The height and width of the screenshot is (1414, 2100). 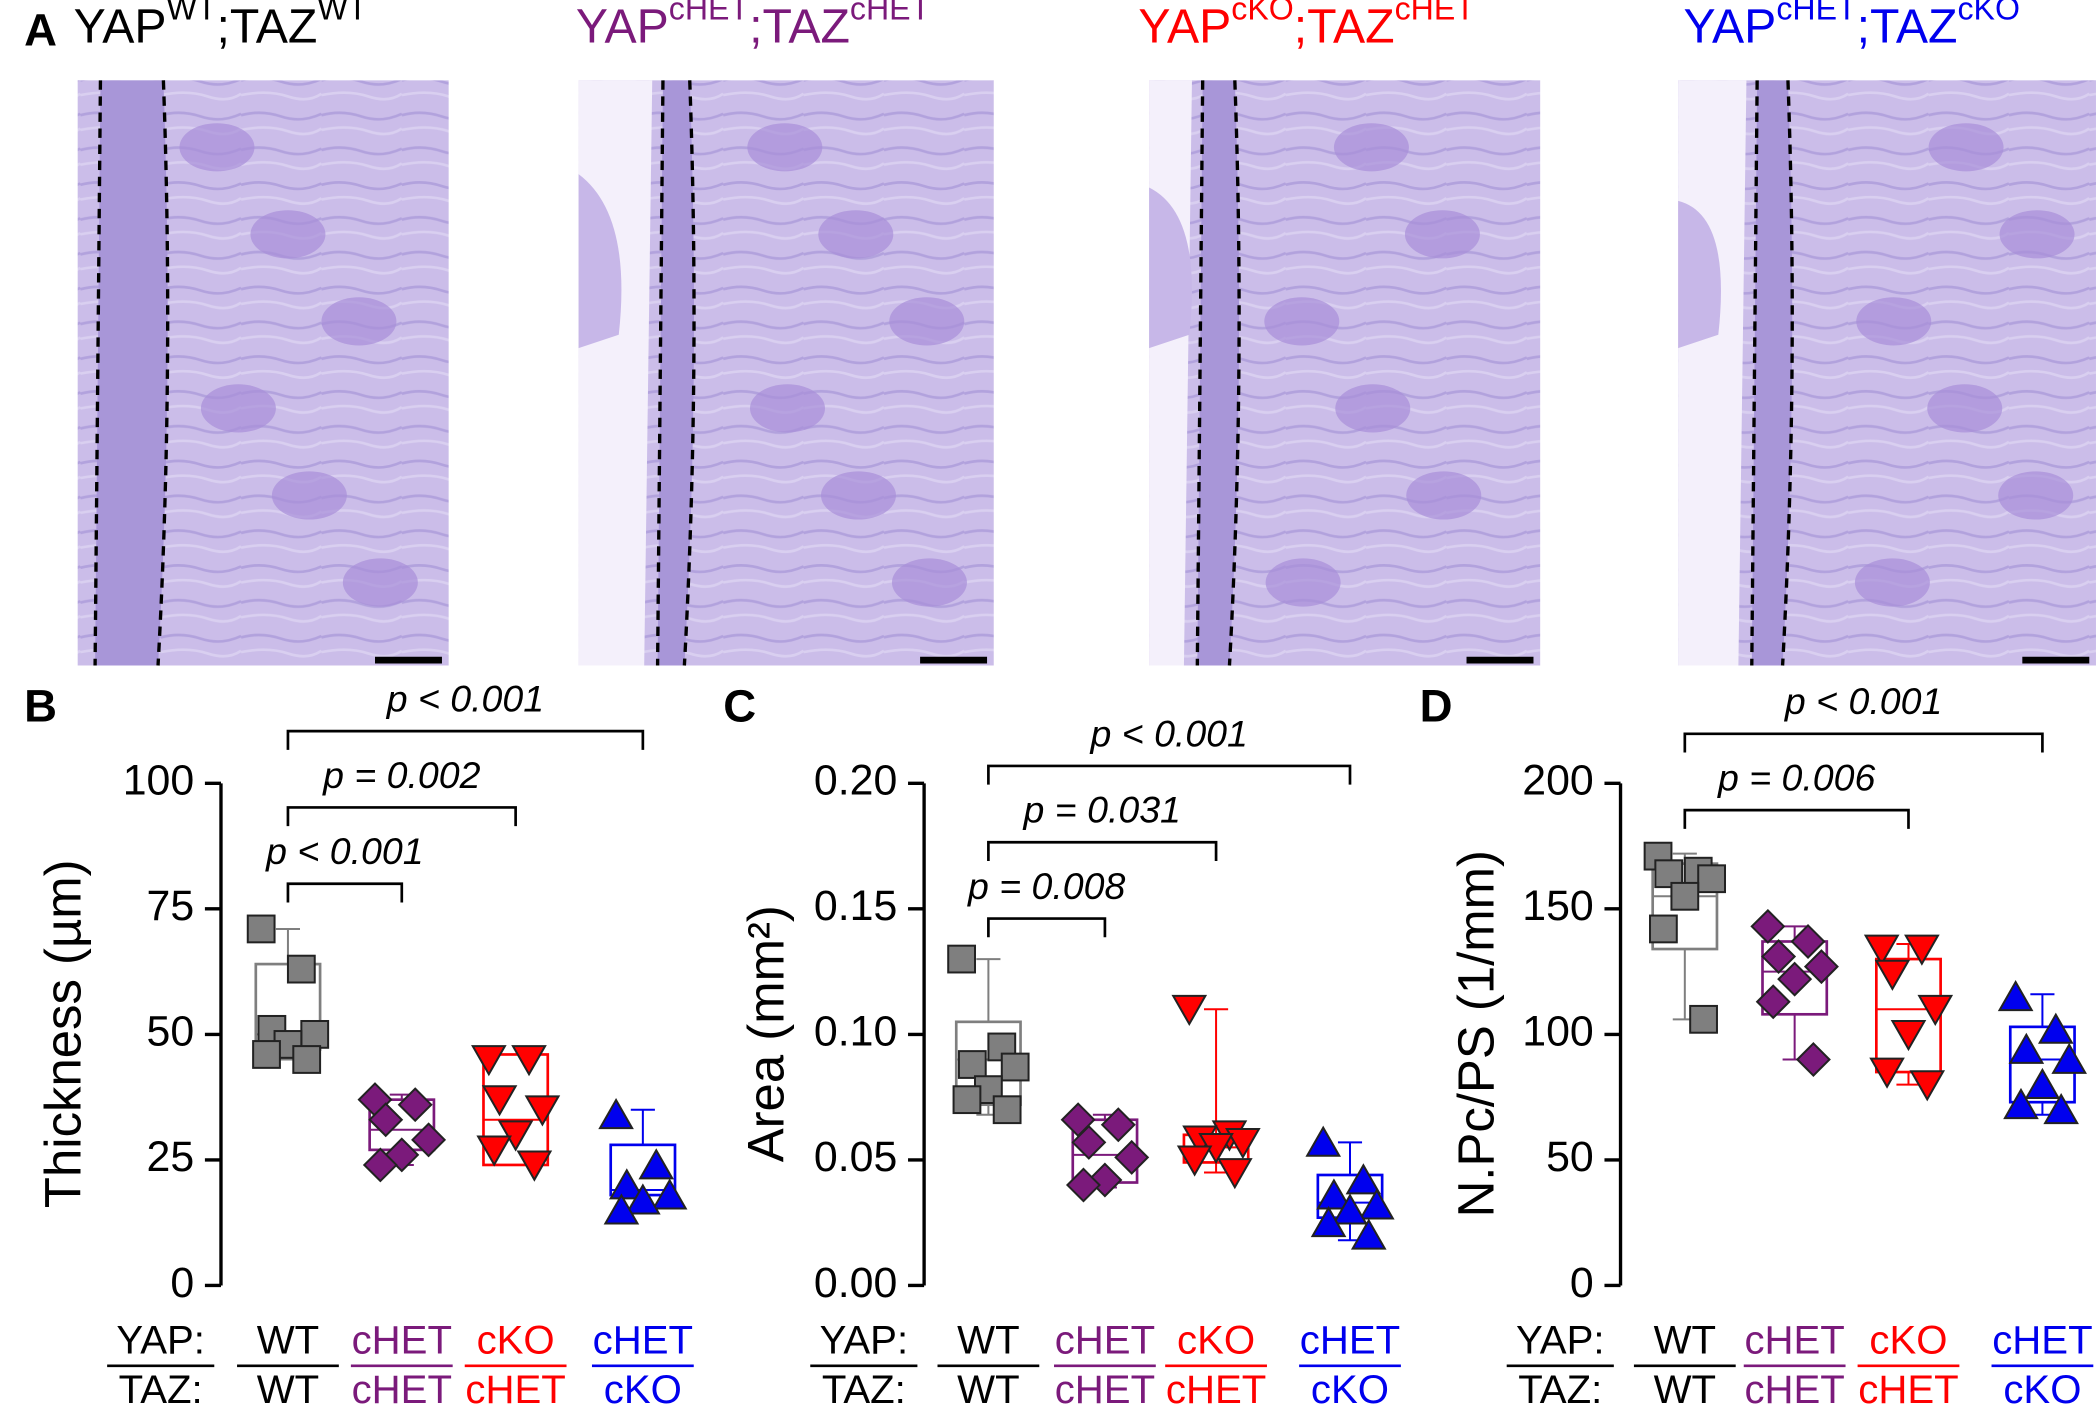 I want to click on y-axis-label: Thickness (µm), so click(x=62, y=1033).